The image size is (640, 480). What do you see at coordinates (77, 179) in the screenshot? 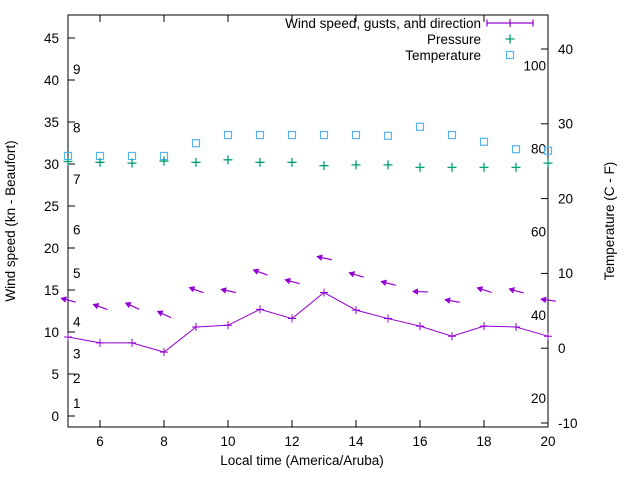
I see `beaufort-scale-label: 7` at bounding box center [77, 179].